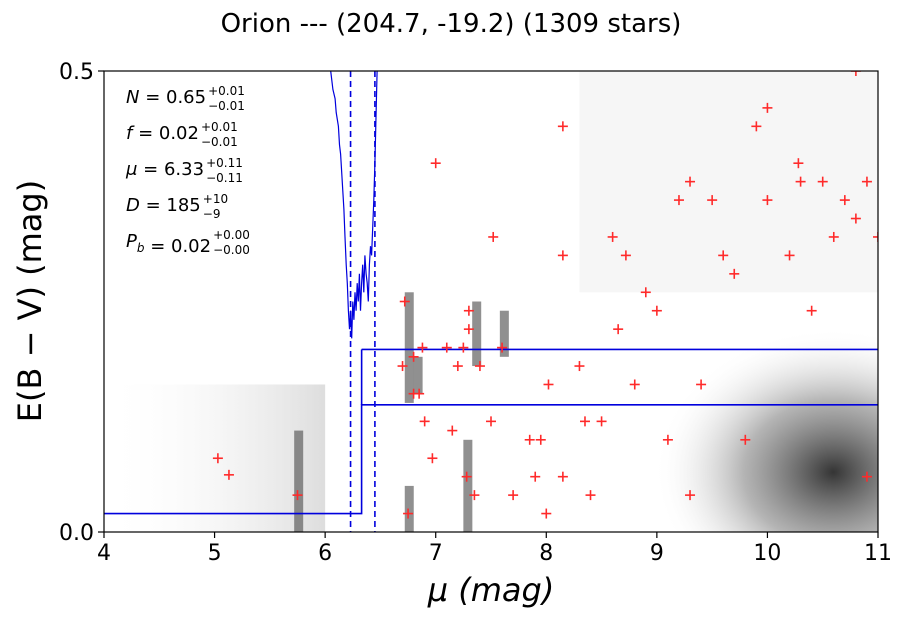  What do you see at coordinates (163, 205) in the screenshot?
I see `fit-parameter: D = 185` at bounding box center [163, 205].